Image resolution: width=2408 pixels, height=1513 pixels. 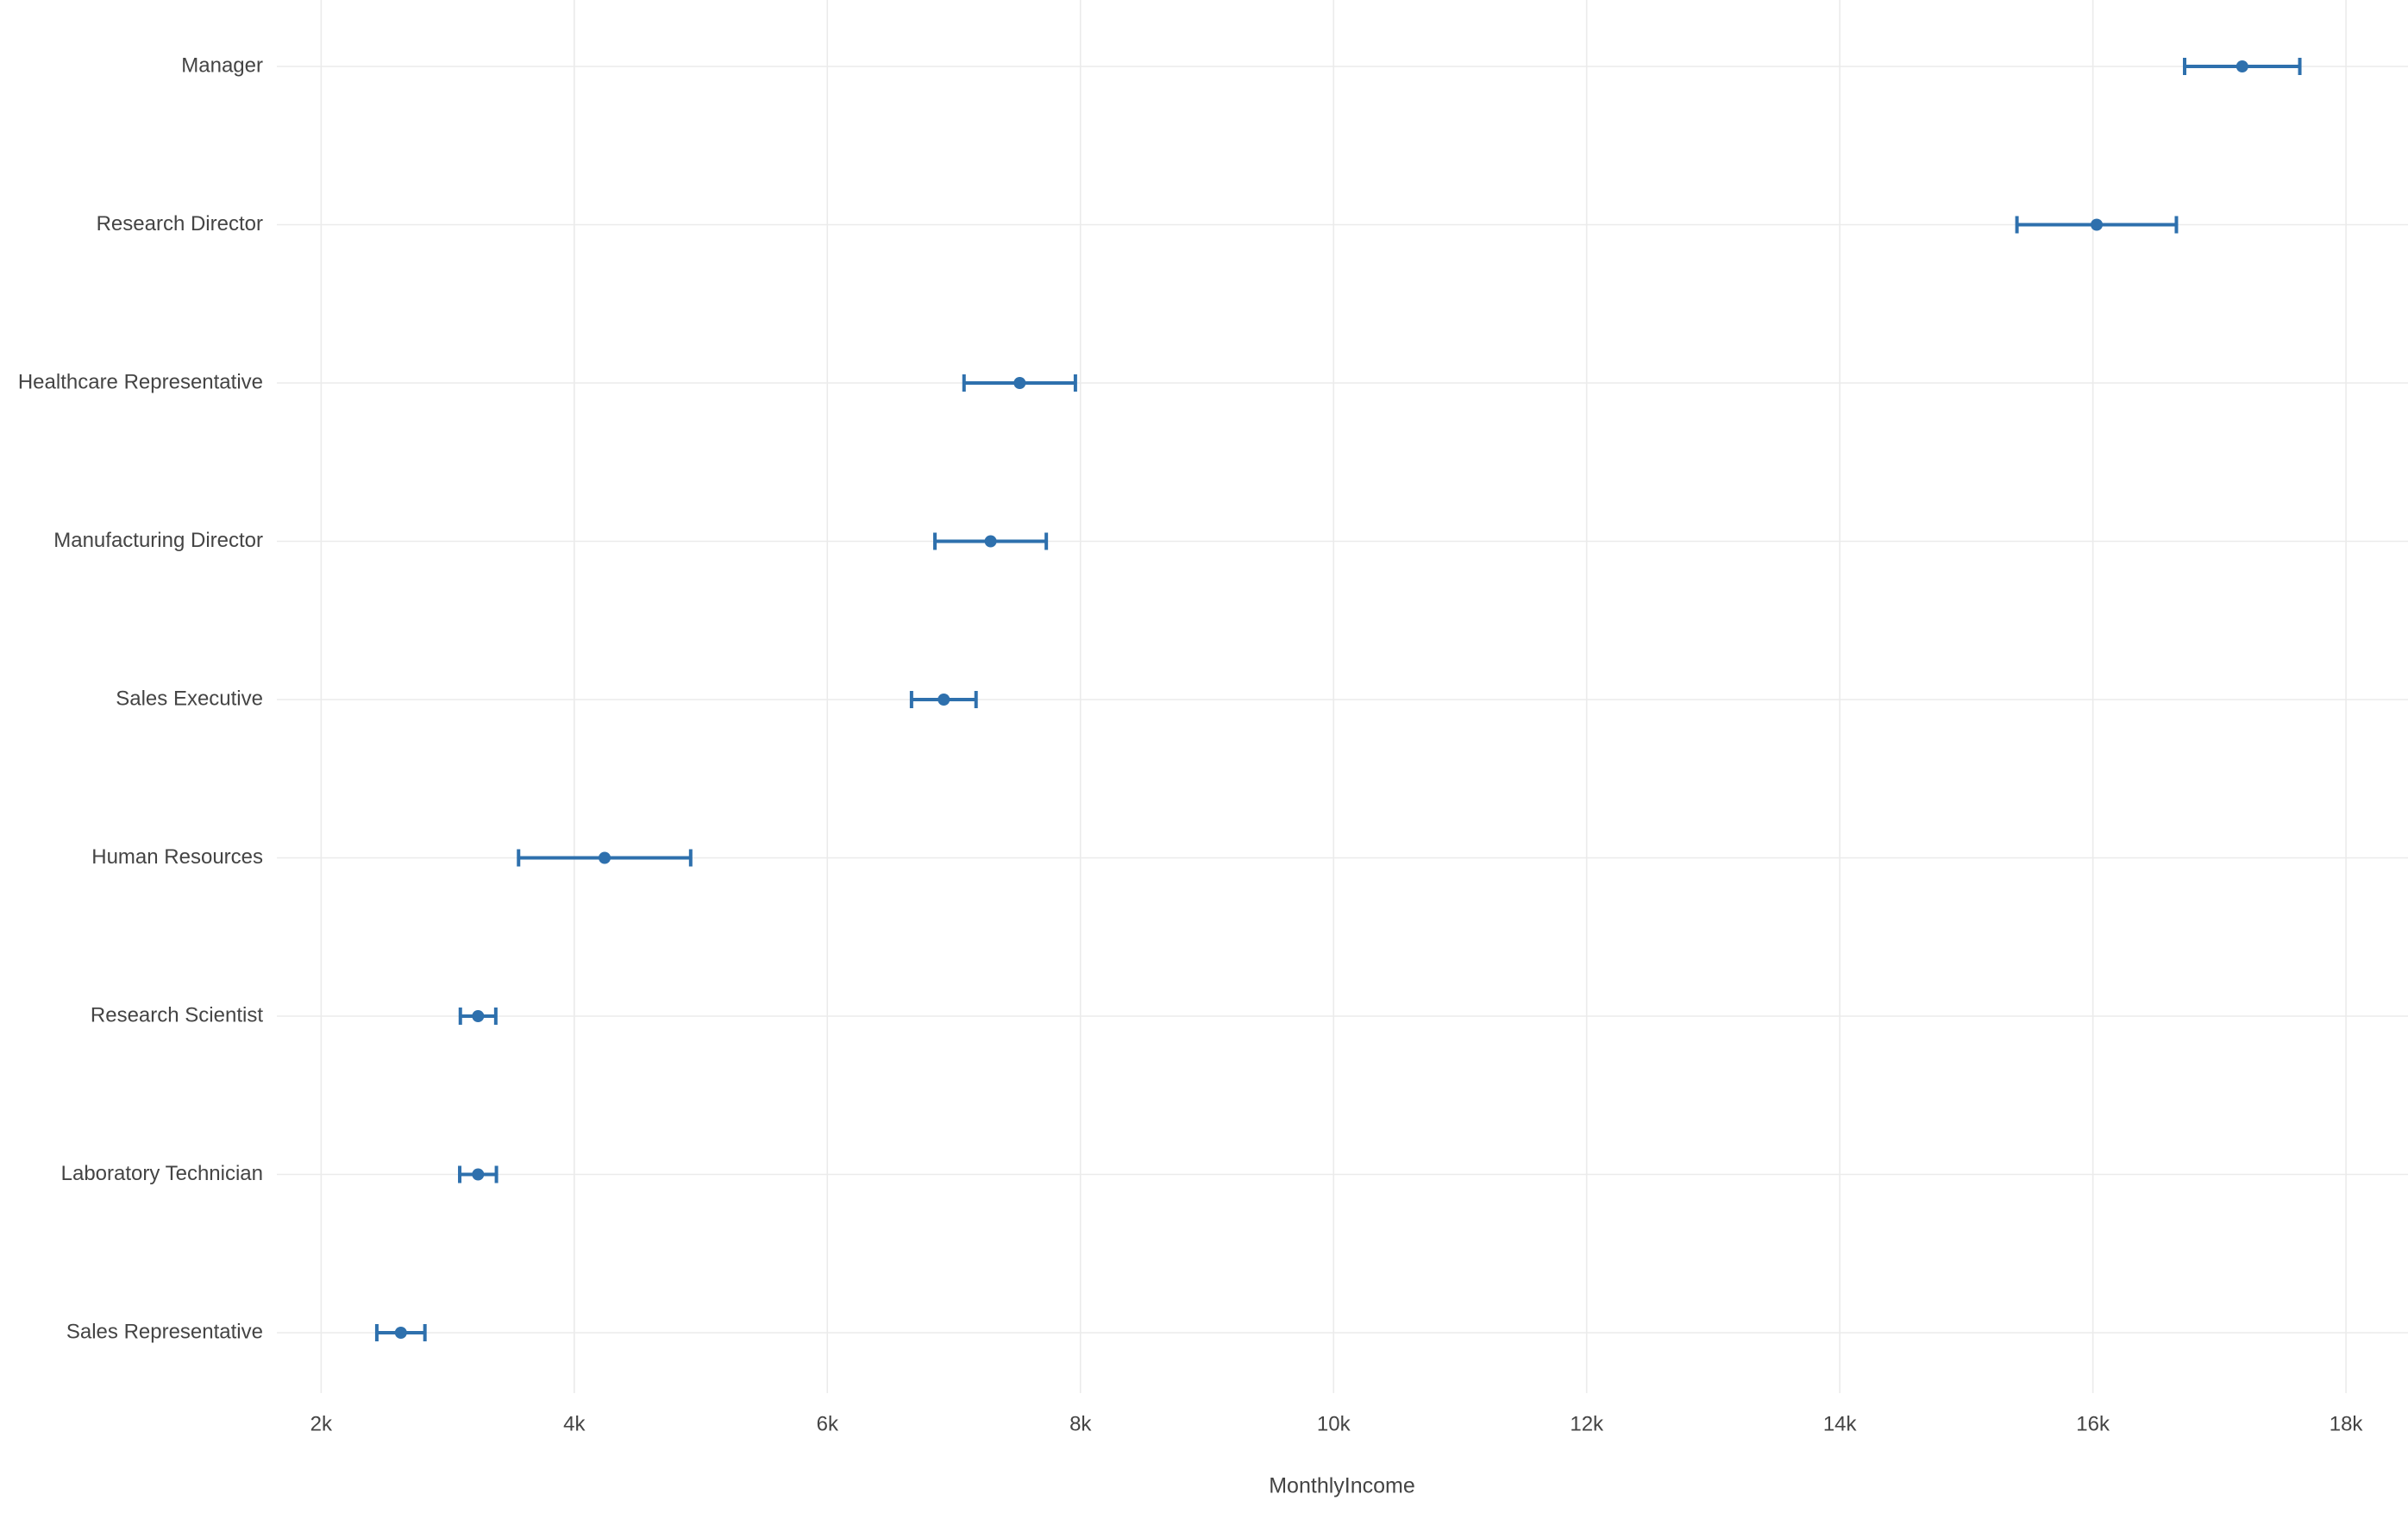 What do you see at coordinates (1342, 1486) in the screenshot?
I see `x-axis-title: MonthlyIncome` at bounding box center [1342, 1486].